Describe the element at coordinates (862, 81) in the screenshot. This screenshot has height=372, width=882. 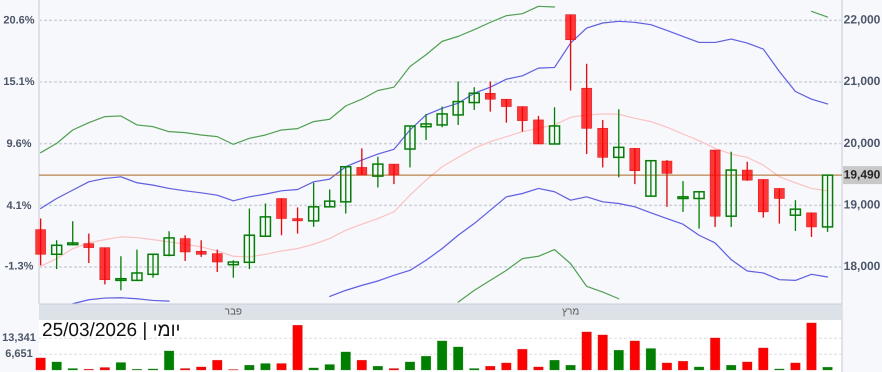
I see `y-tick-label: 21,000` at that location.